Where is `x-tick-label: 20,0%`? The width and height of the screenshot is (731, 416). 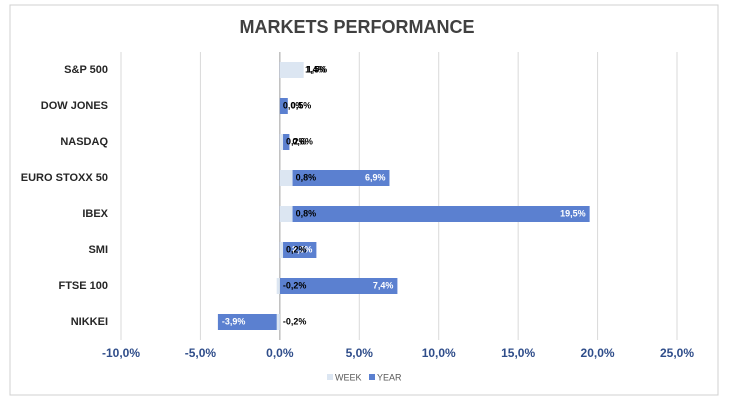
x-tick-label: 20,0% is located at coordinates (598, 353).